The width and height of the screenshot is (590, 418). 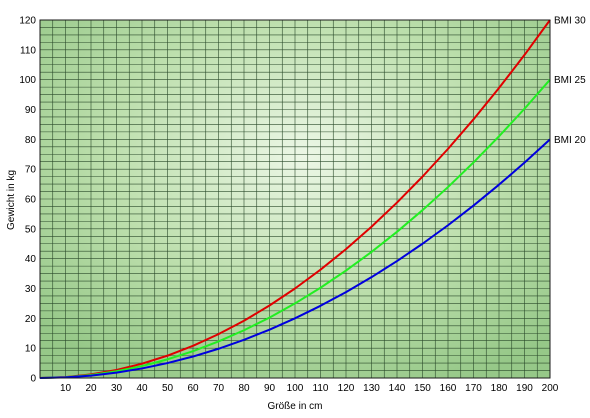 What do you see at coordinates (31, 200) in the screenshot?
I see `y-tick-label: 60` at bounding box center [31, 200].